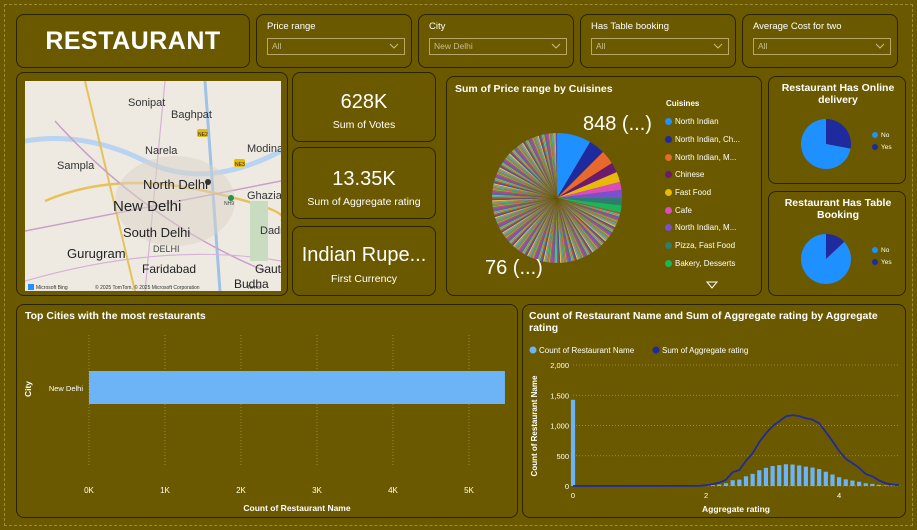 The image size is (917, 530). I want to click on table-booking-pie, so click(826, 259).